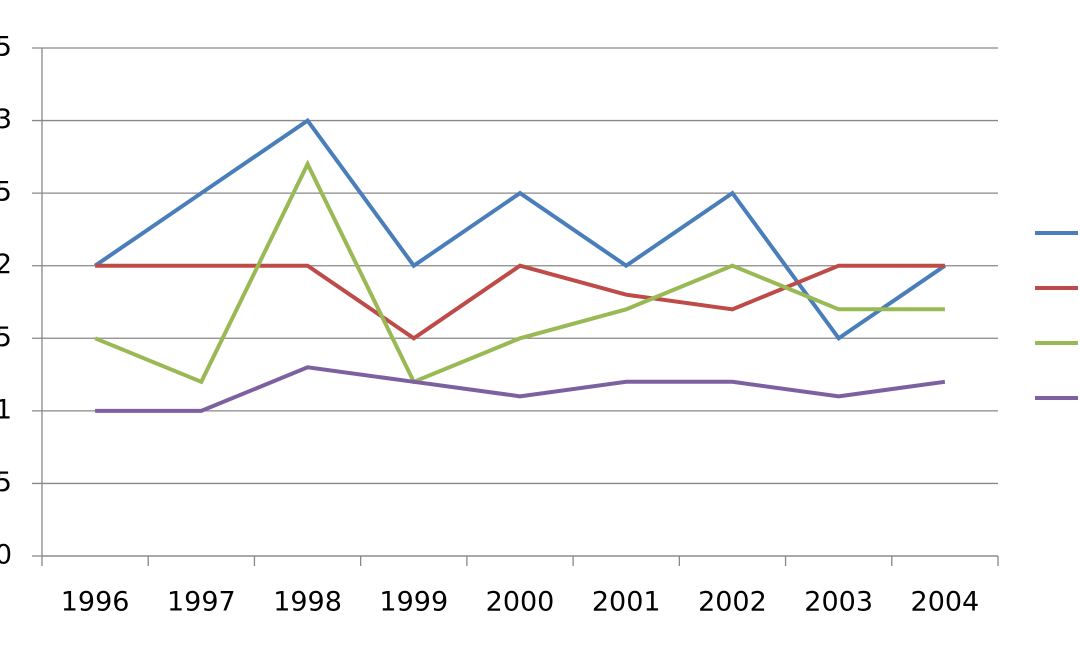  What do you see at coordinates (6, 119) in the screenshot?
I see `y-tick-label: 3` at bounding box center [6, 119].